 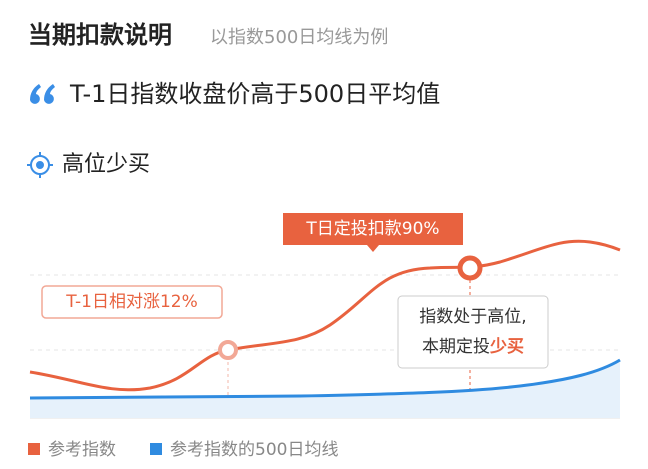 I want to click on note-text: 本期定投, so click(x=456, y=347).